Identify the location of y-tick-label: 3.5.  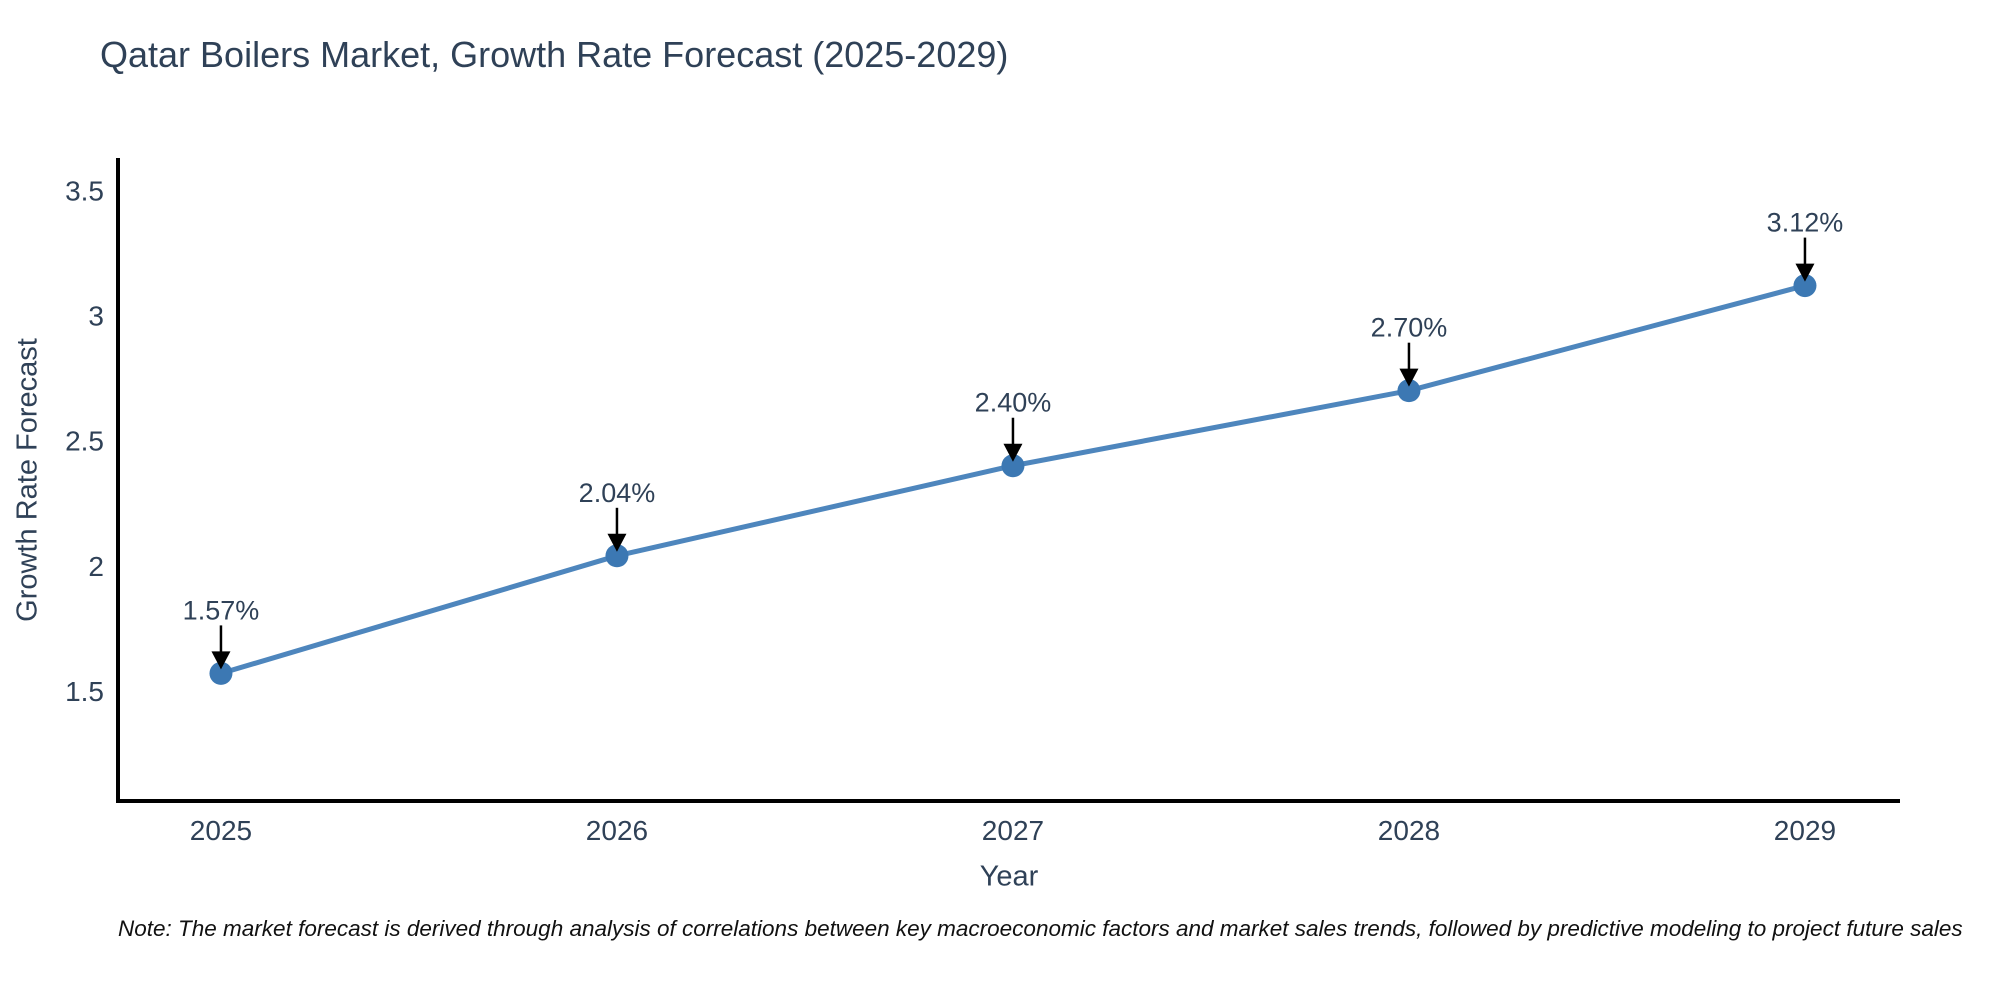
(84, 191).